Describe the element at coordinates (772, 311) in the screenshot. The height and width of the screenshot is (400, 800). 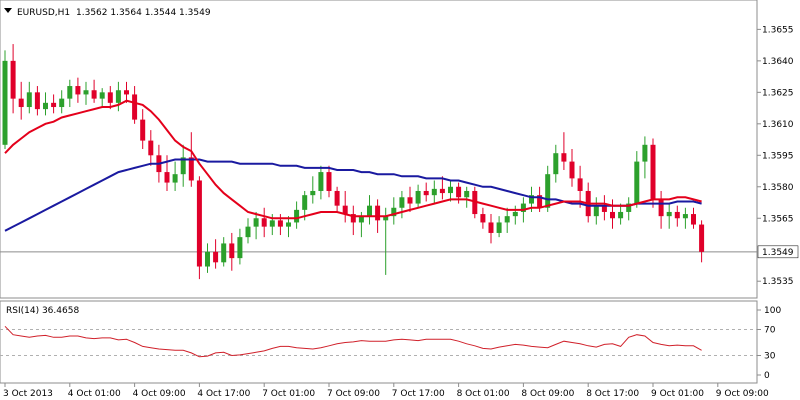
I see `rsi-tick-label: 100` at that location.